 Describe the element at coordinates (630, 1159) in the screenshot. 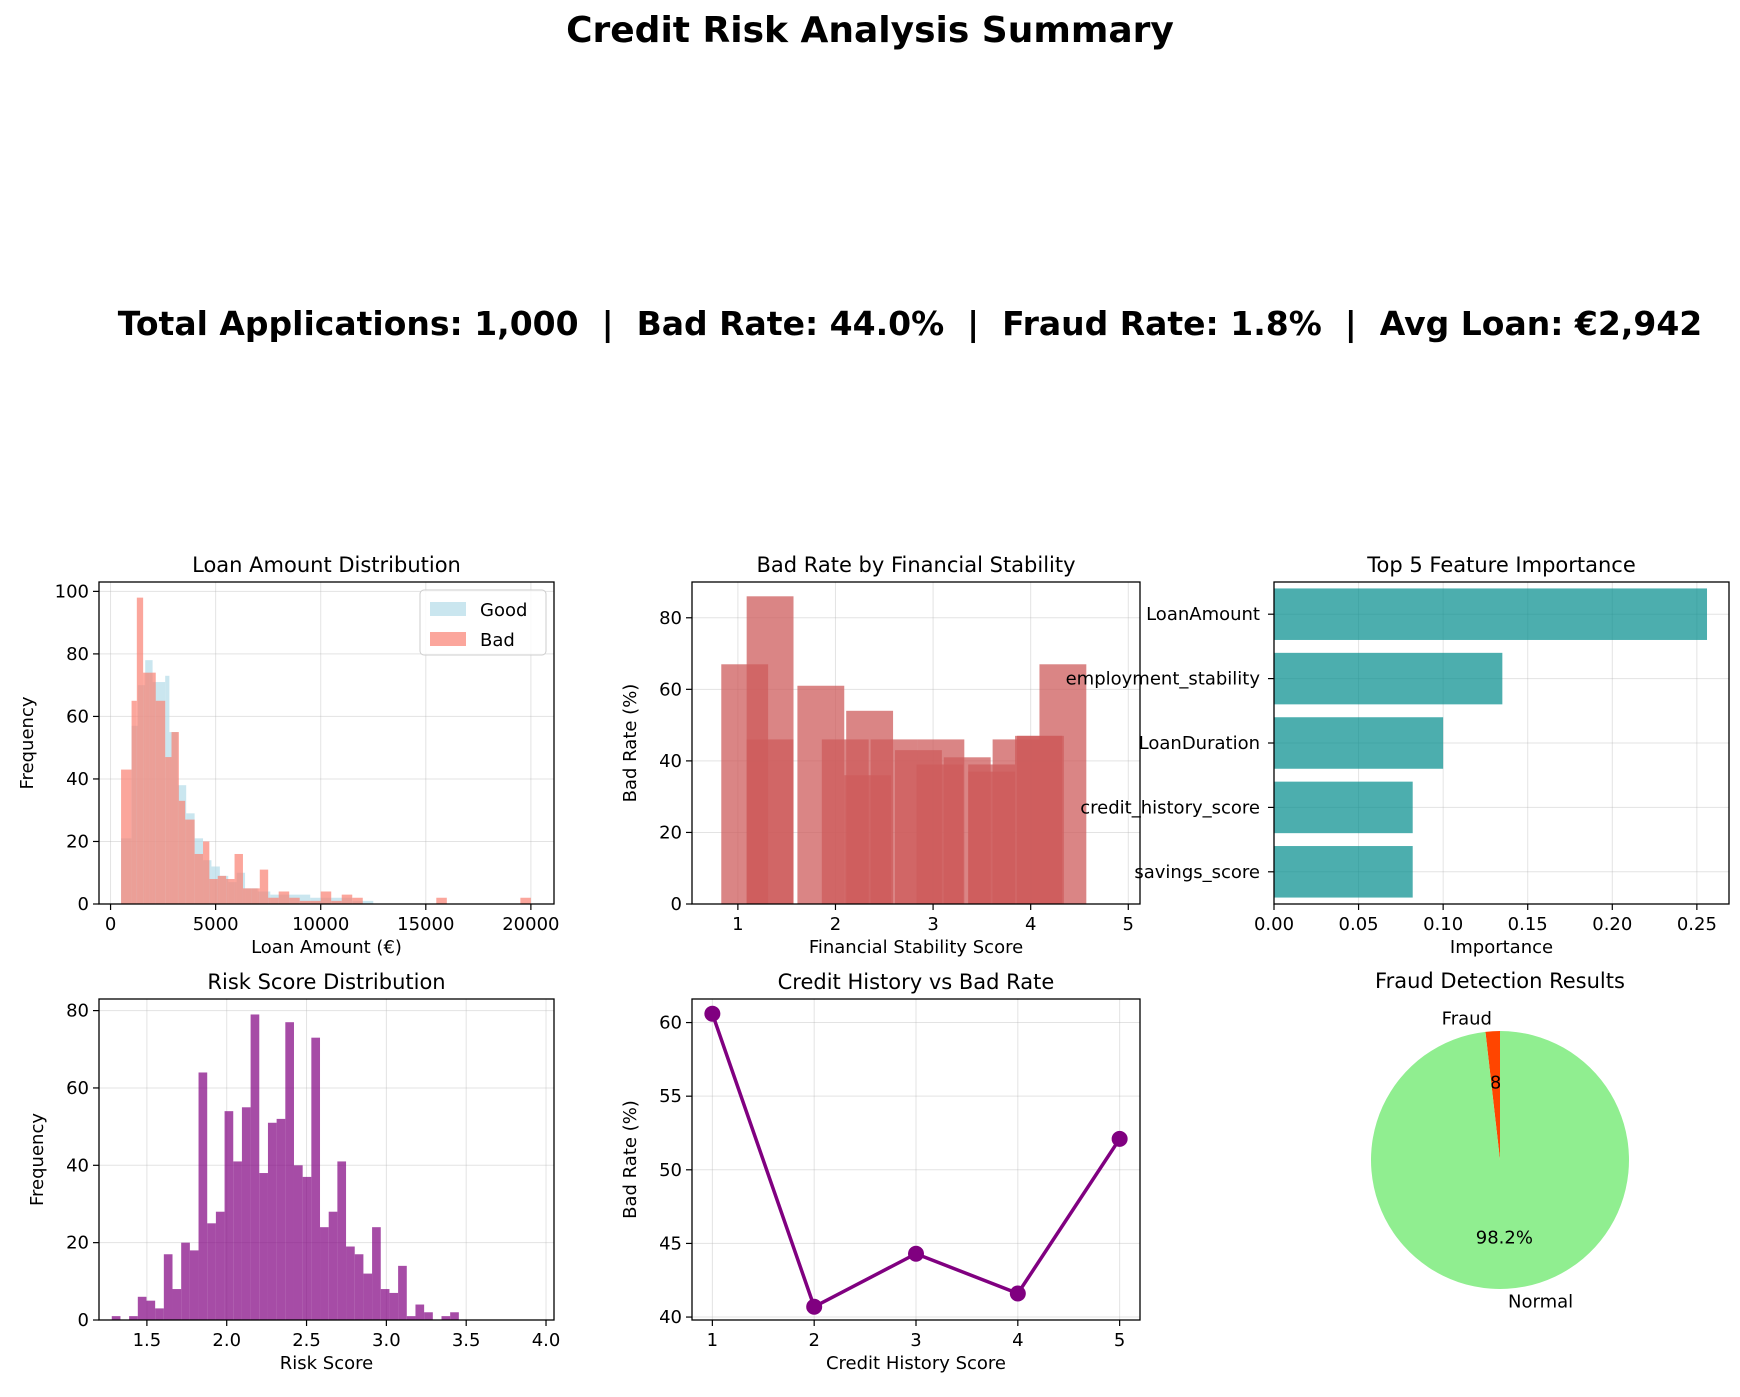

I see `y-axis-label: Bad Rate (%)` at that location.